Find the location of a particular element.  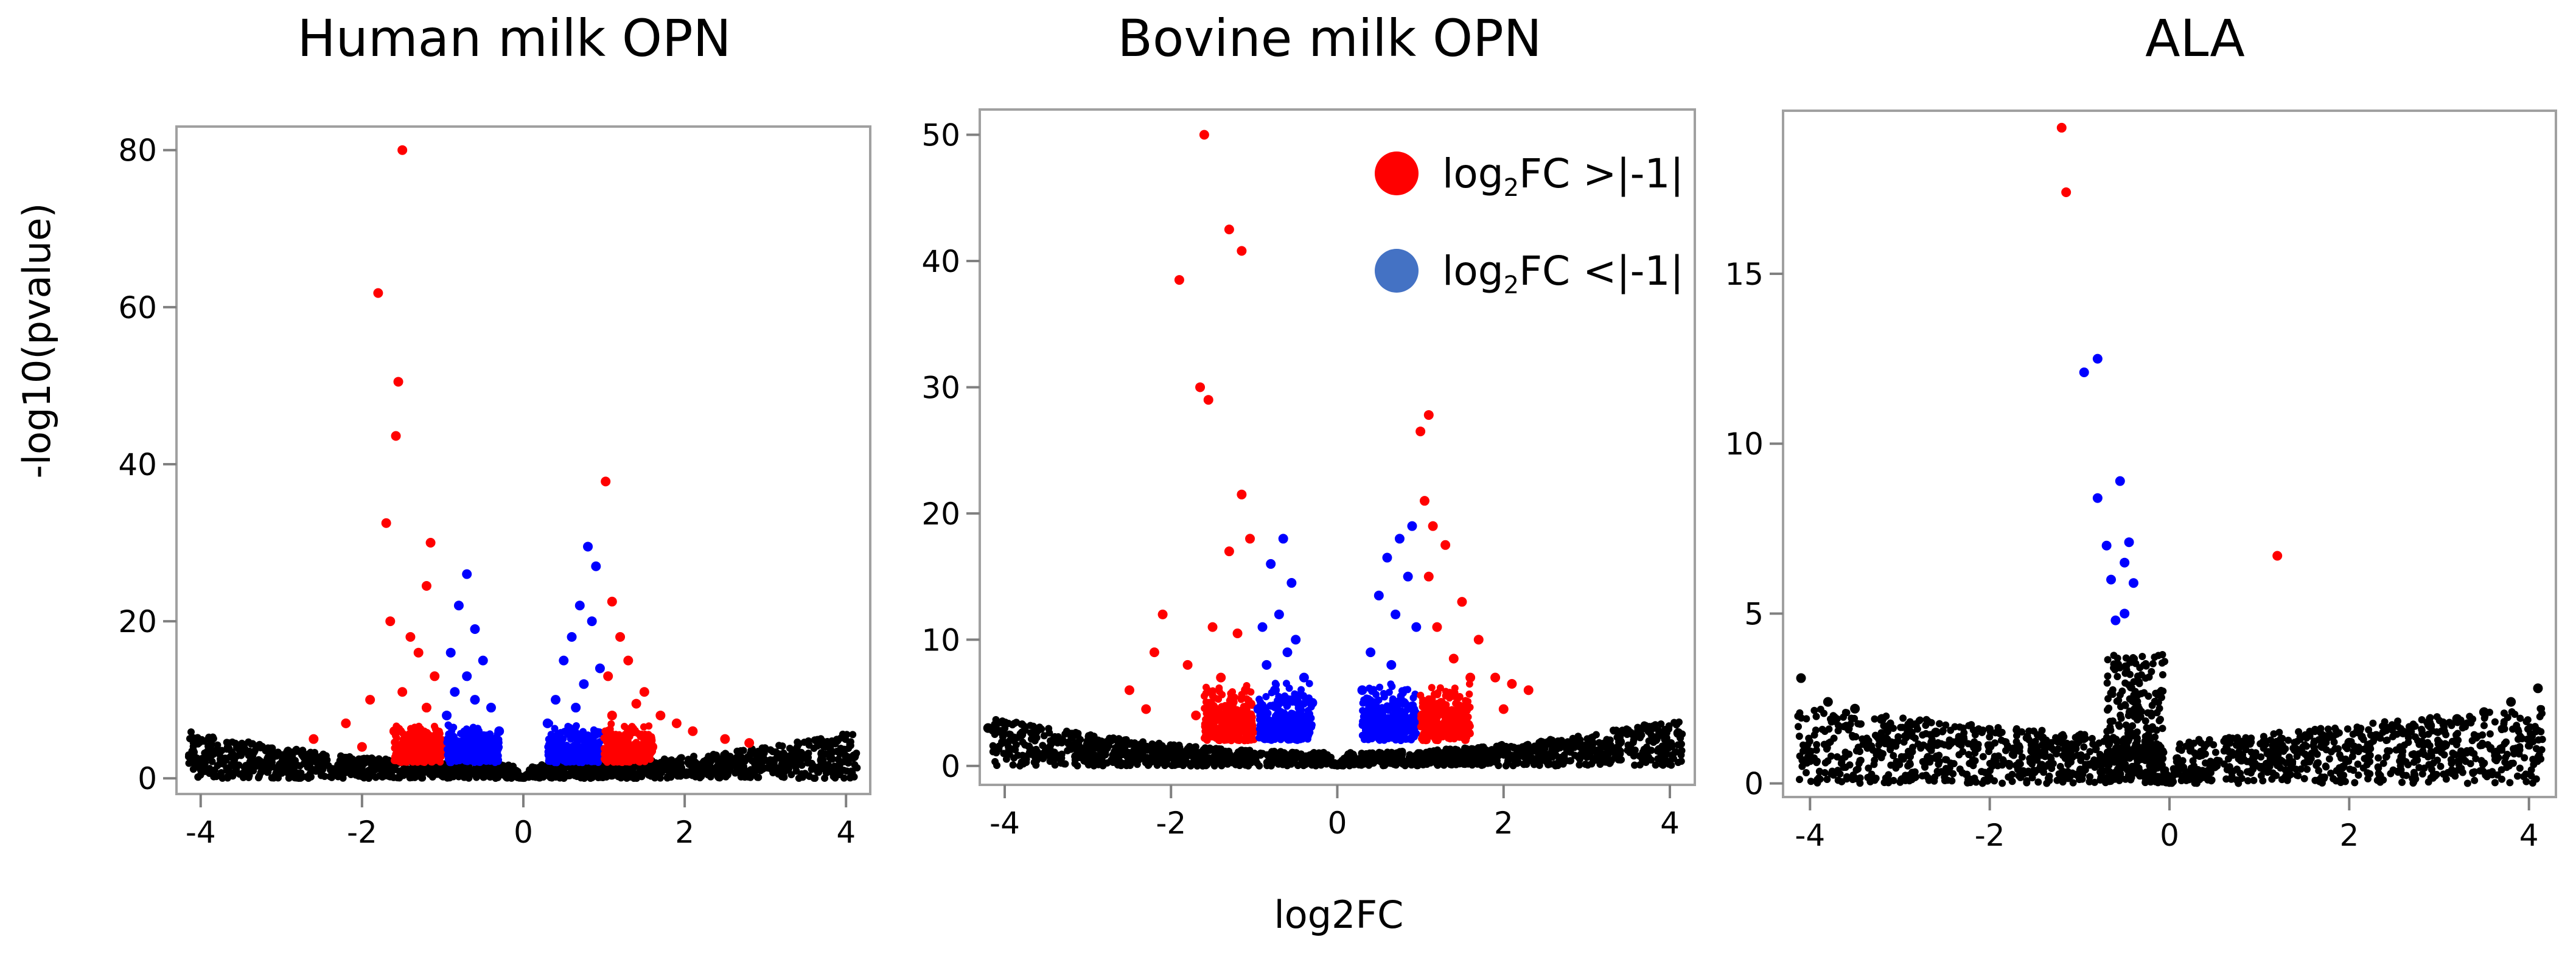

human-milk-opn-y-tick-label: 60 is located at coordinates (137, 308).